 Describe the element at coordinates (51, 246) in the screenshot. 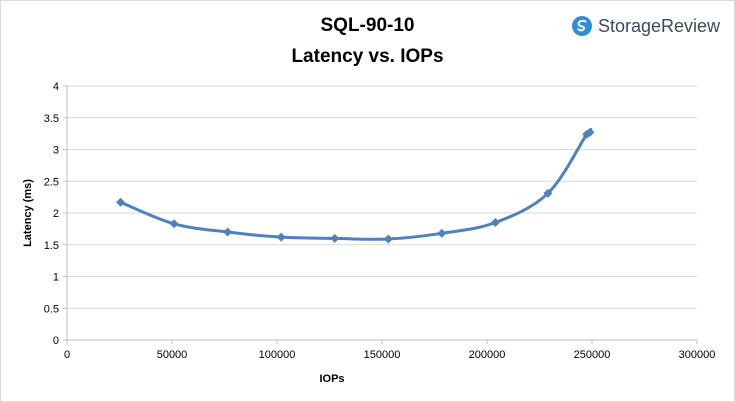

I see `y-tick-label: 1.5` at that location.